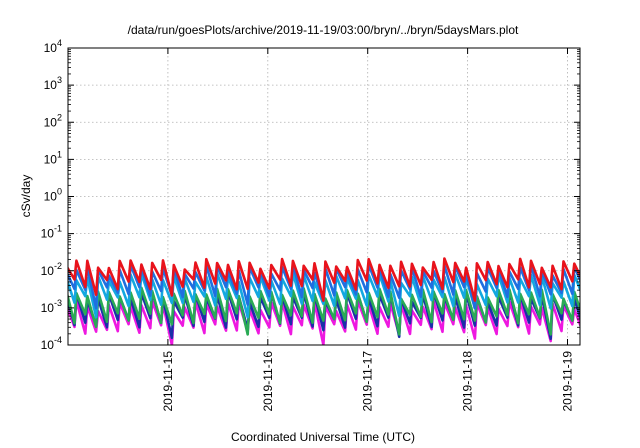 The image size is (640, 448). Describe the element at coordinates (58, 229) in the screenshot. I see `y-tick-exponent: -1` at that location.